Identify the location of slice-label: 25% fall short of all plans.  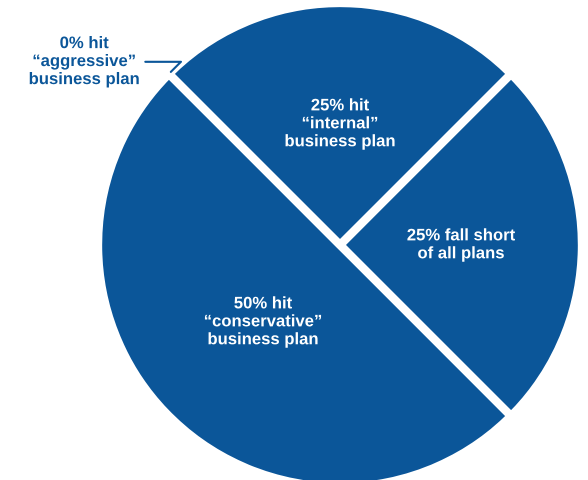
(461, 245).